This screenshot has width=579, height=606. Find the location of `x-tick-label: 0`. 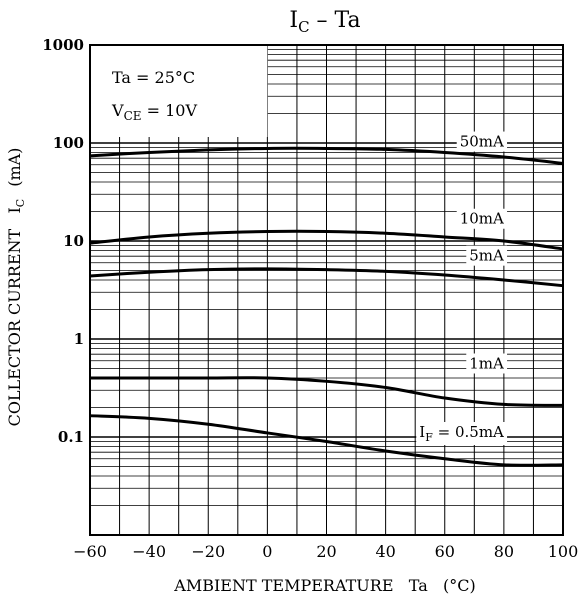

x-tick-label: 0 is located at coordinates (267, 551).